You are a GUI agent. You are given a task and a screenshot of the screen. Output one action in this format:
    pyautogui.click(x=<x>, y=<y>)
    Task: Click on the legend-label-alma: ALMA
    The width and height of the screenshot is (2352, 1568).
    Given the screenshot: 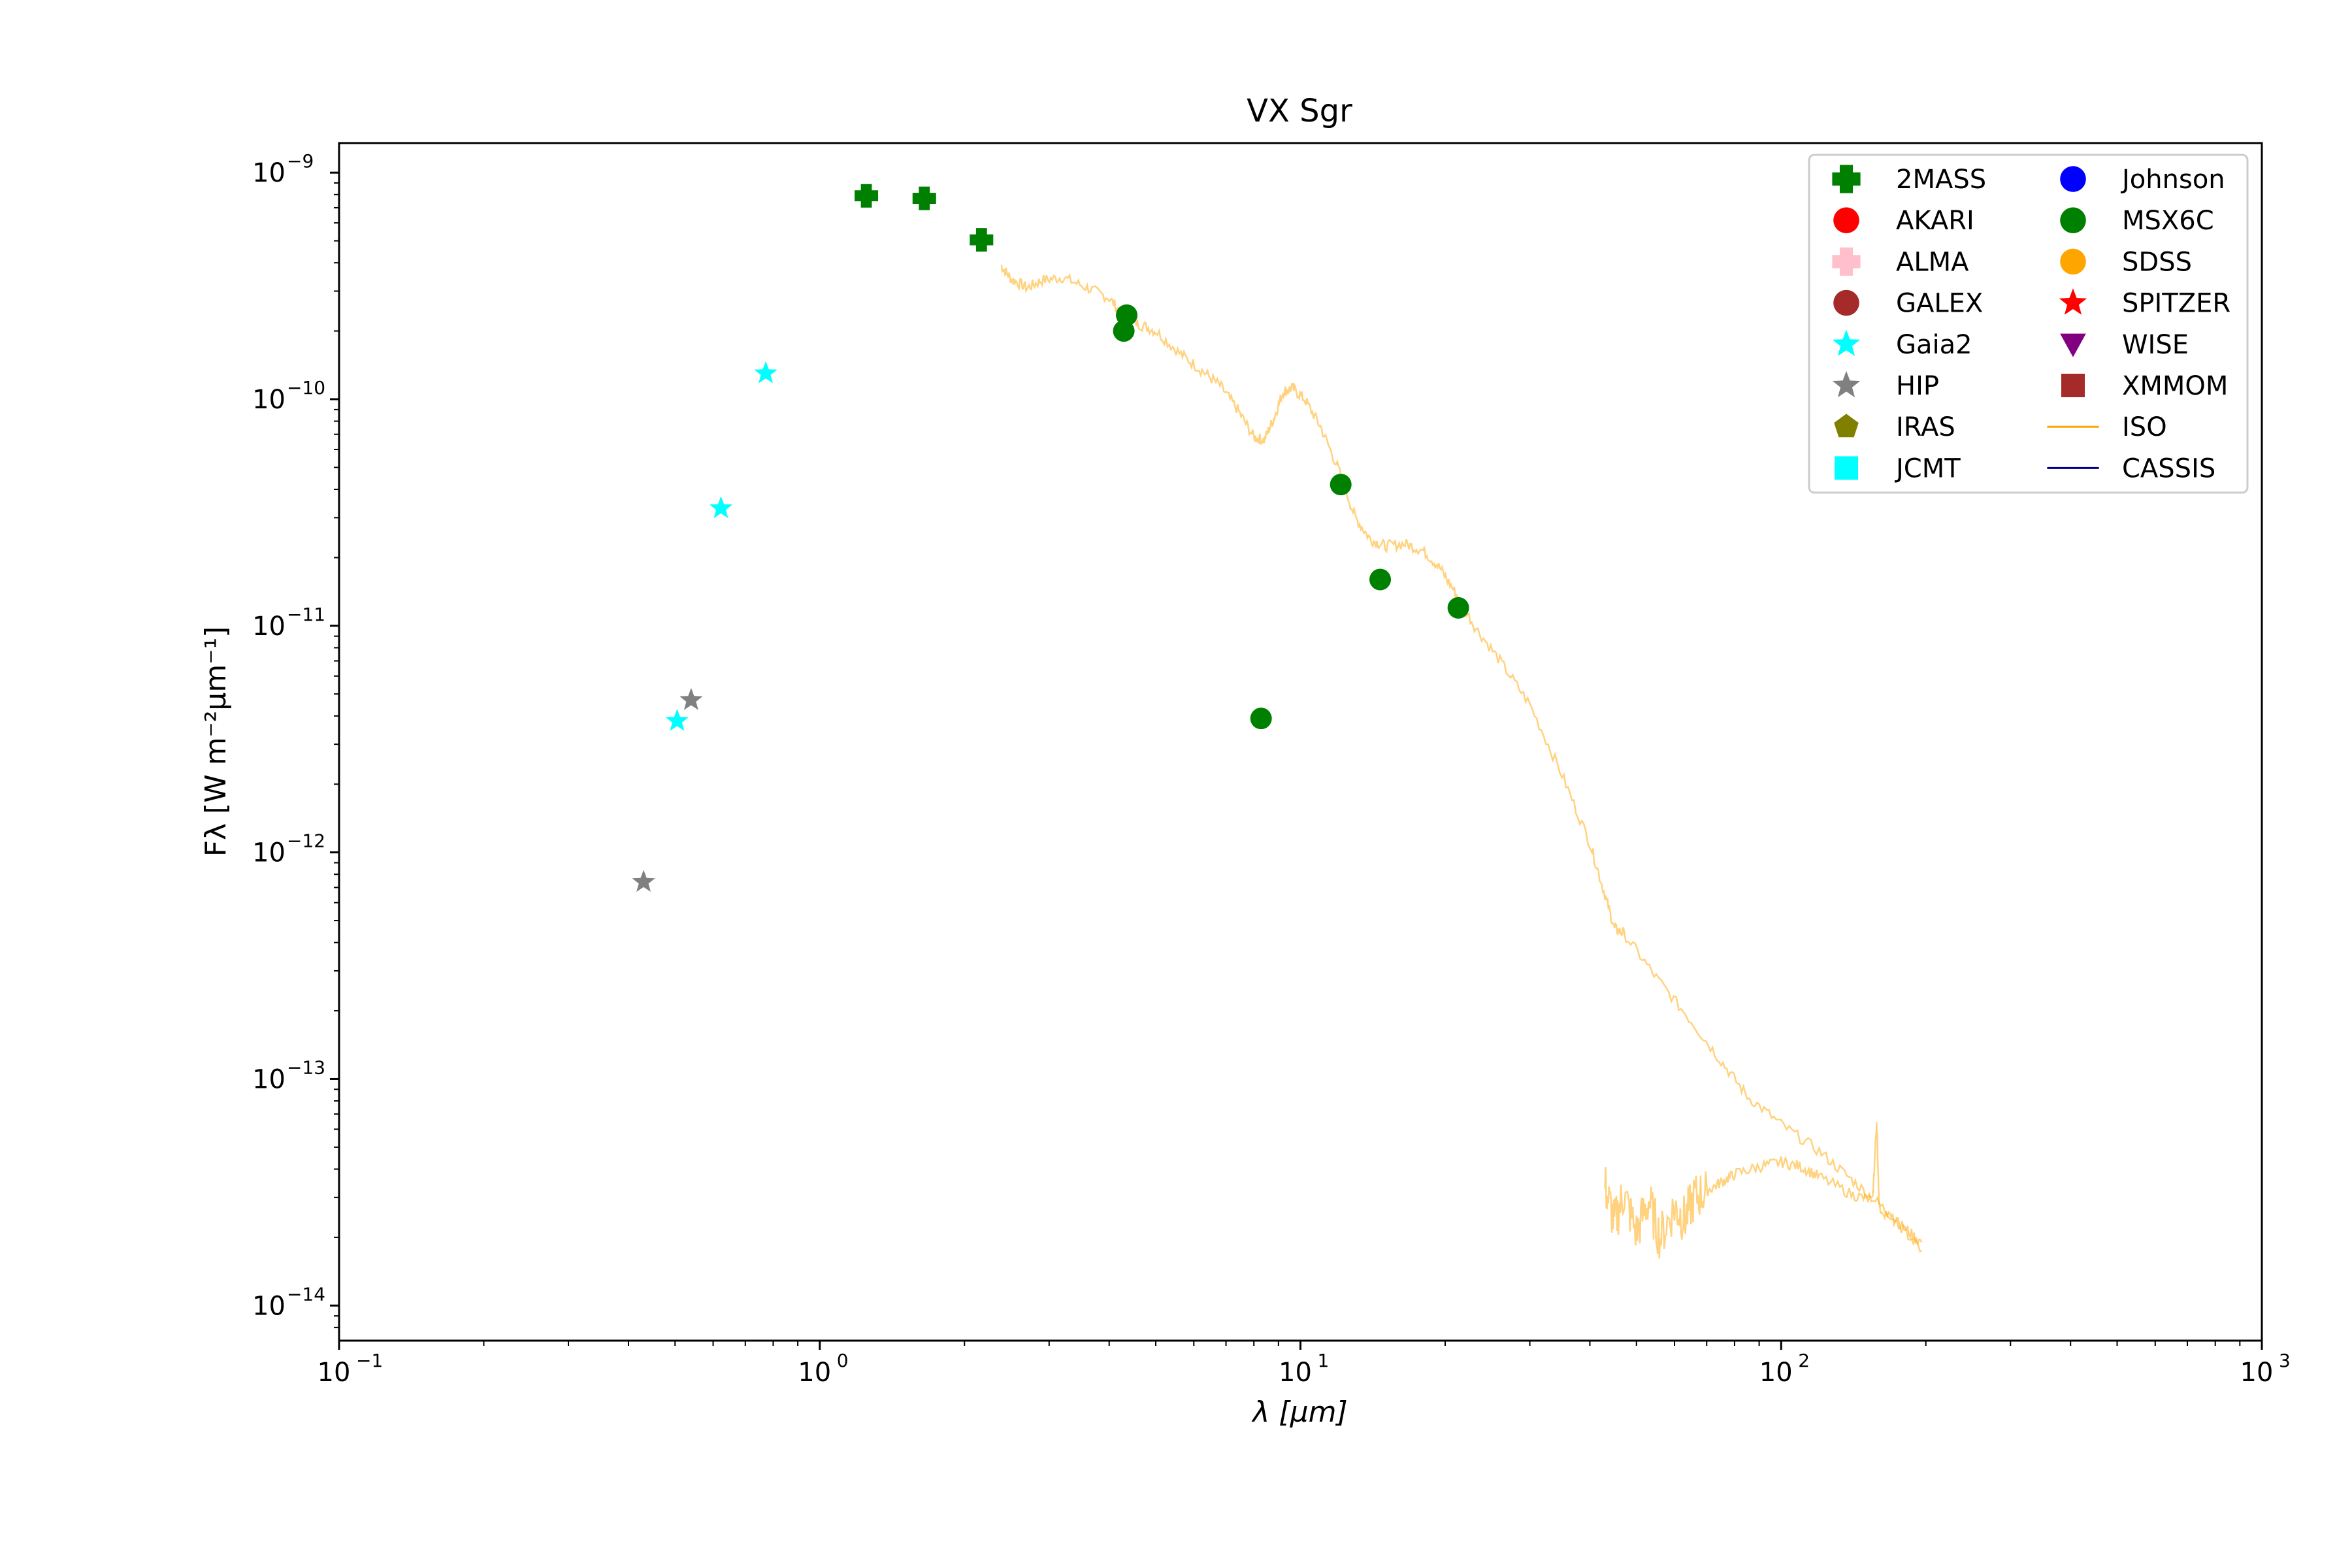 What is the action you would take?
    pyautogui.click(x=1932, y=262)
    